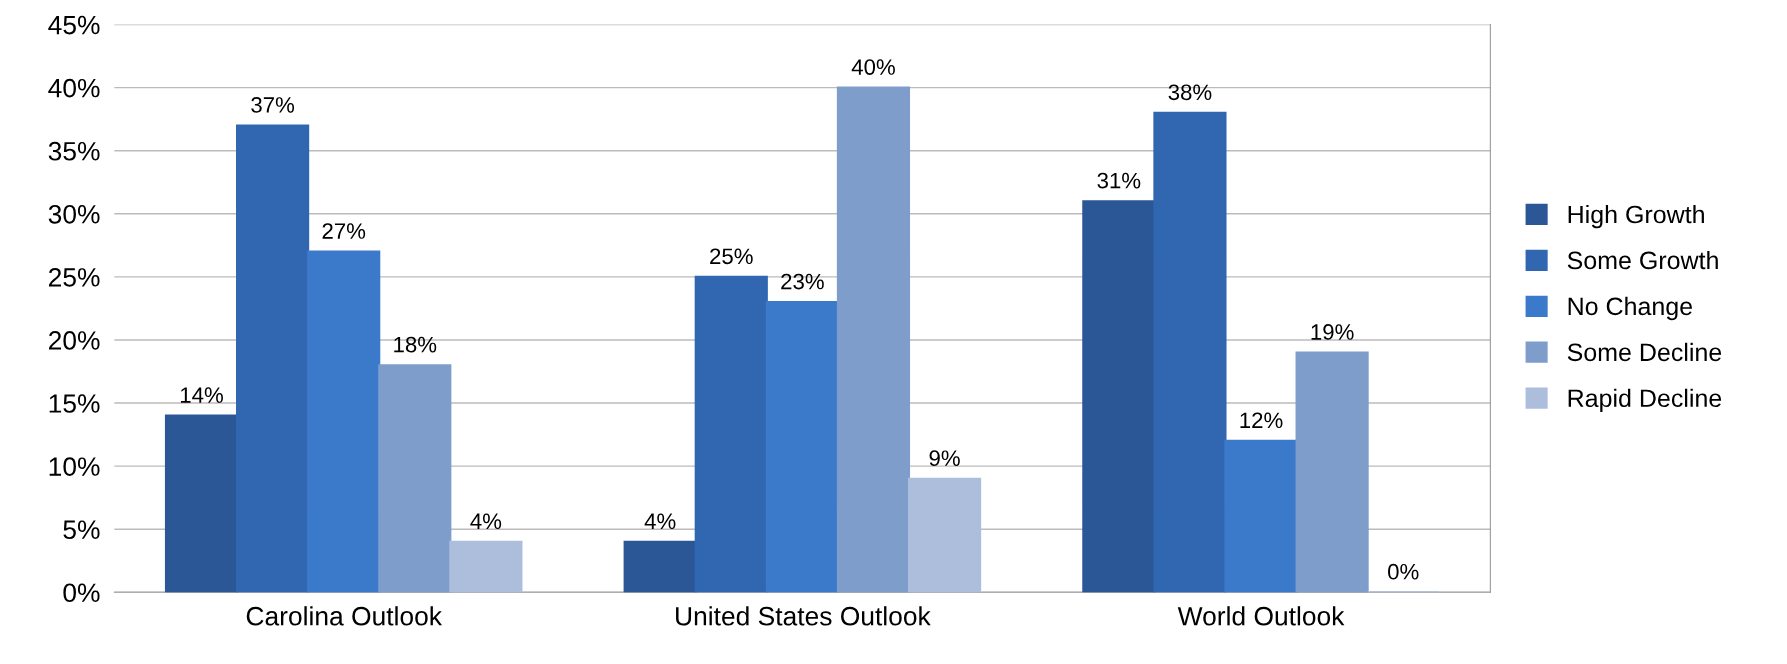 This screenshot has width=1787, height=664. Describe the element at coordinates (74, 25) in the screenshot. I see `y-tick-label: 45%` at that location.